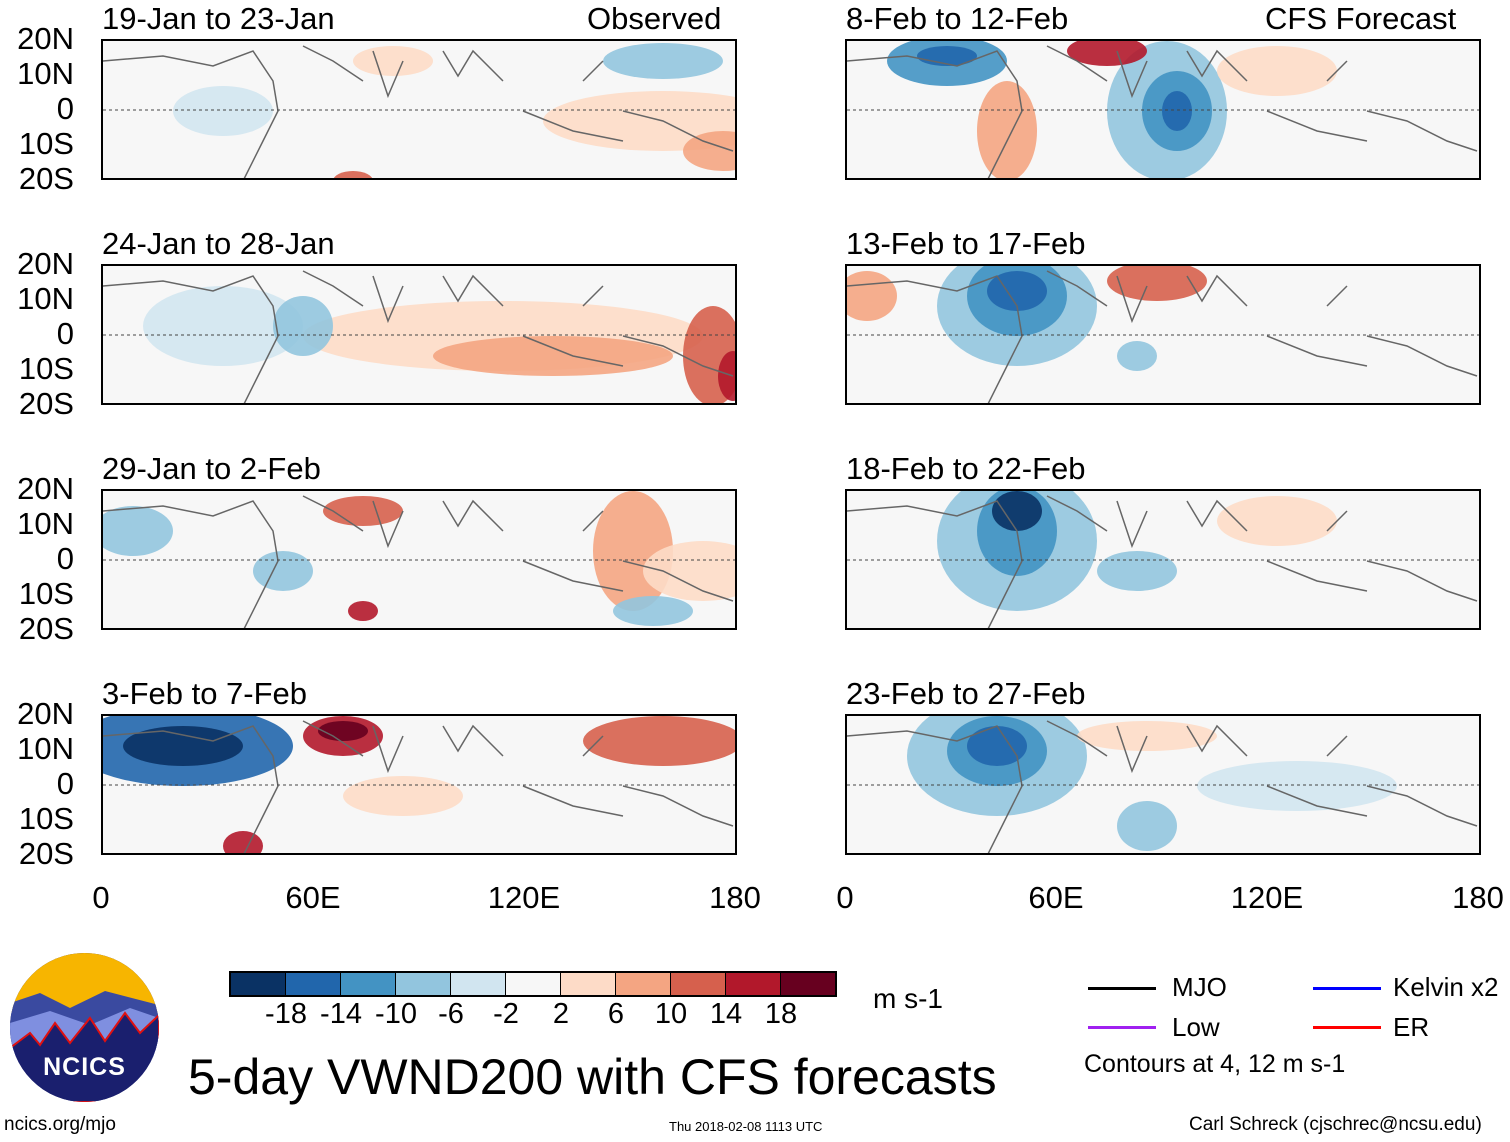 Image resolution: width=1510 pixels, height=1142 pixels. I want to click on colorbar-tick-label: 10, so click(671, 1014).